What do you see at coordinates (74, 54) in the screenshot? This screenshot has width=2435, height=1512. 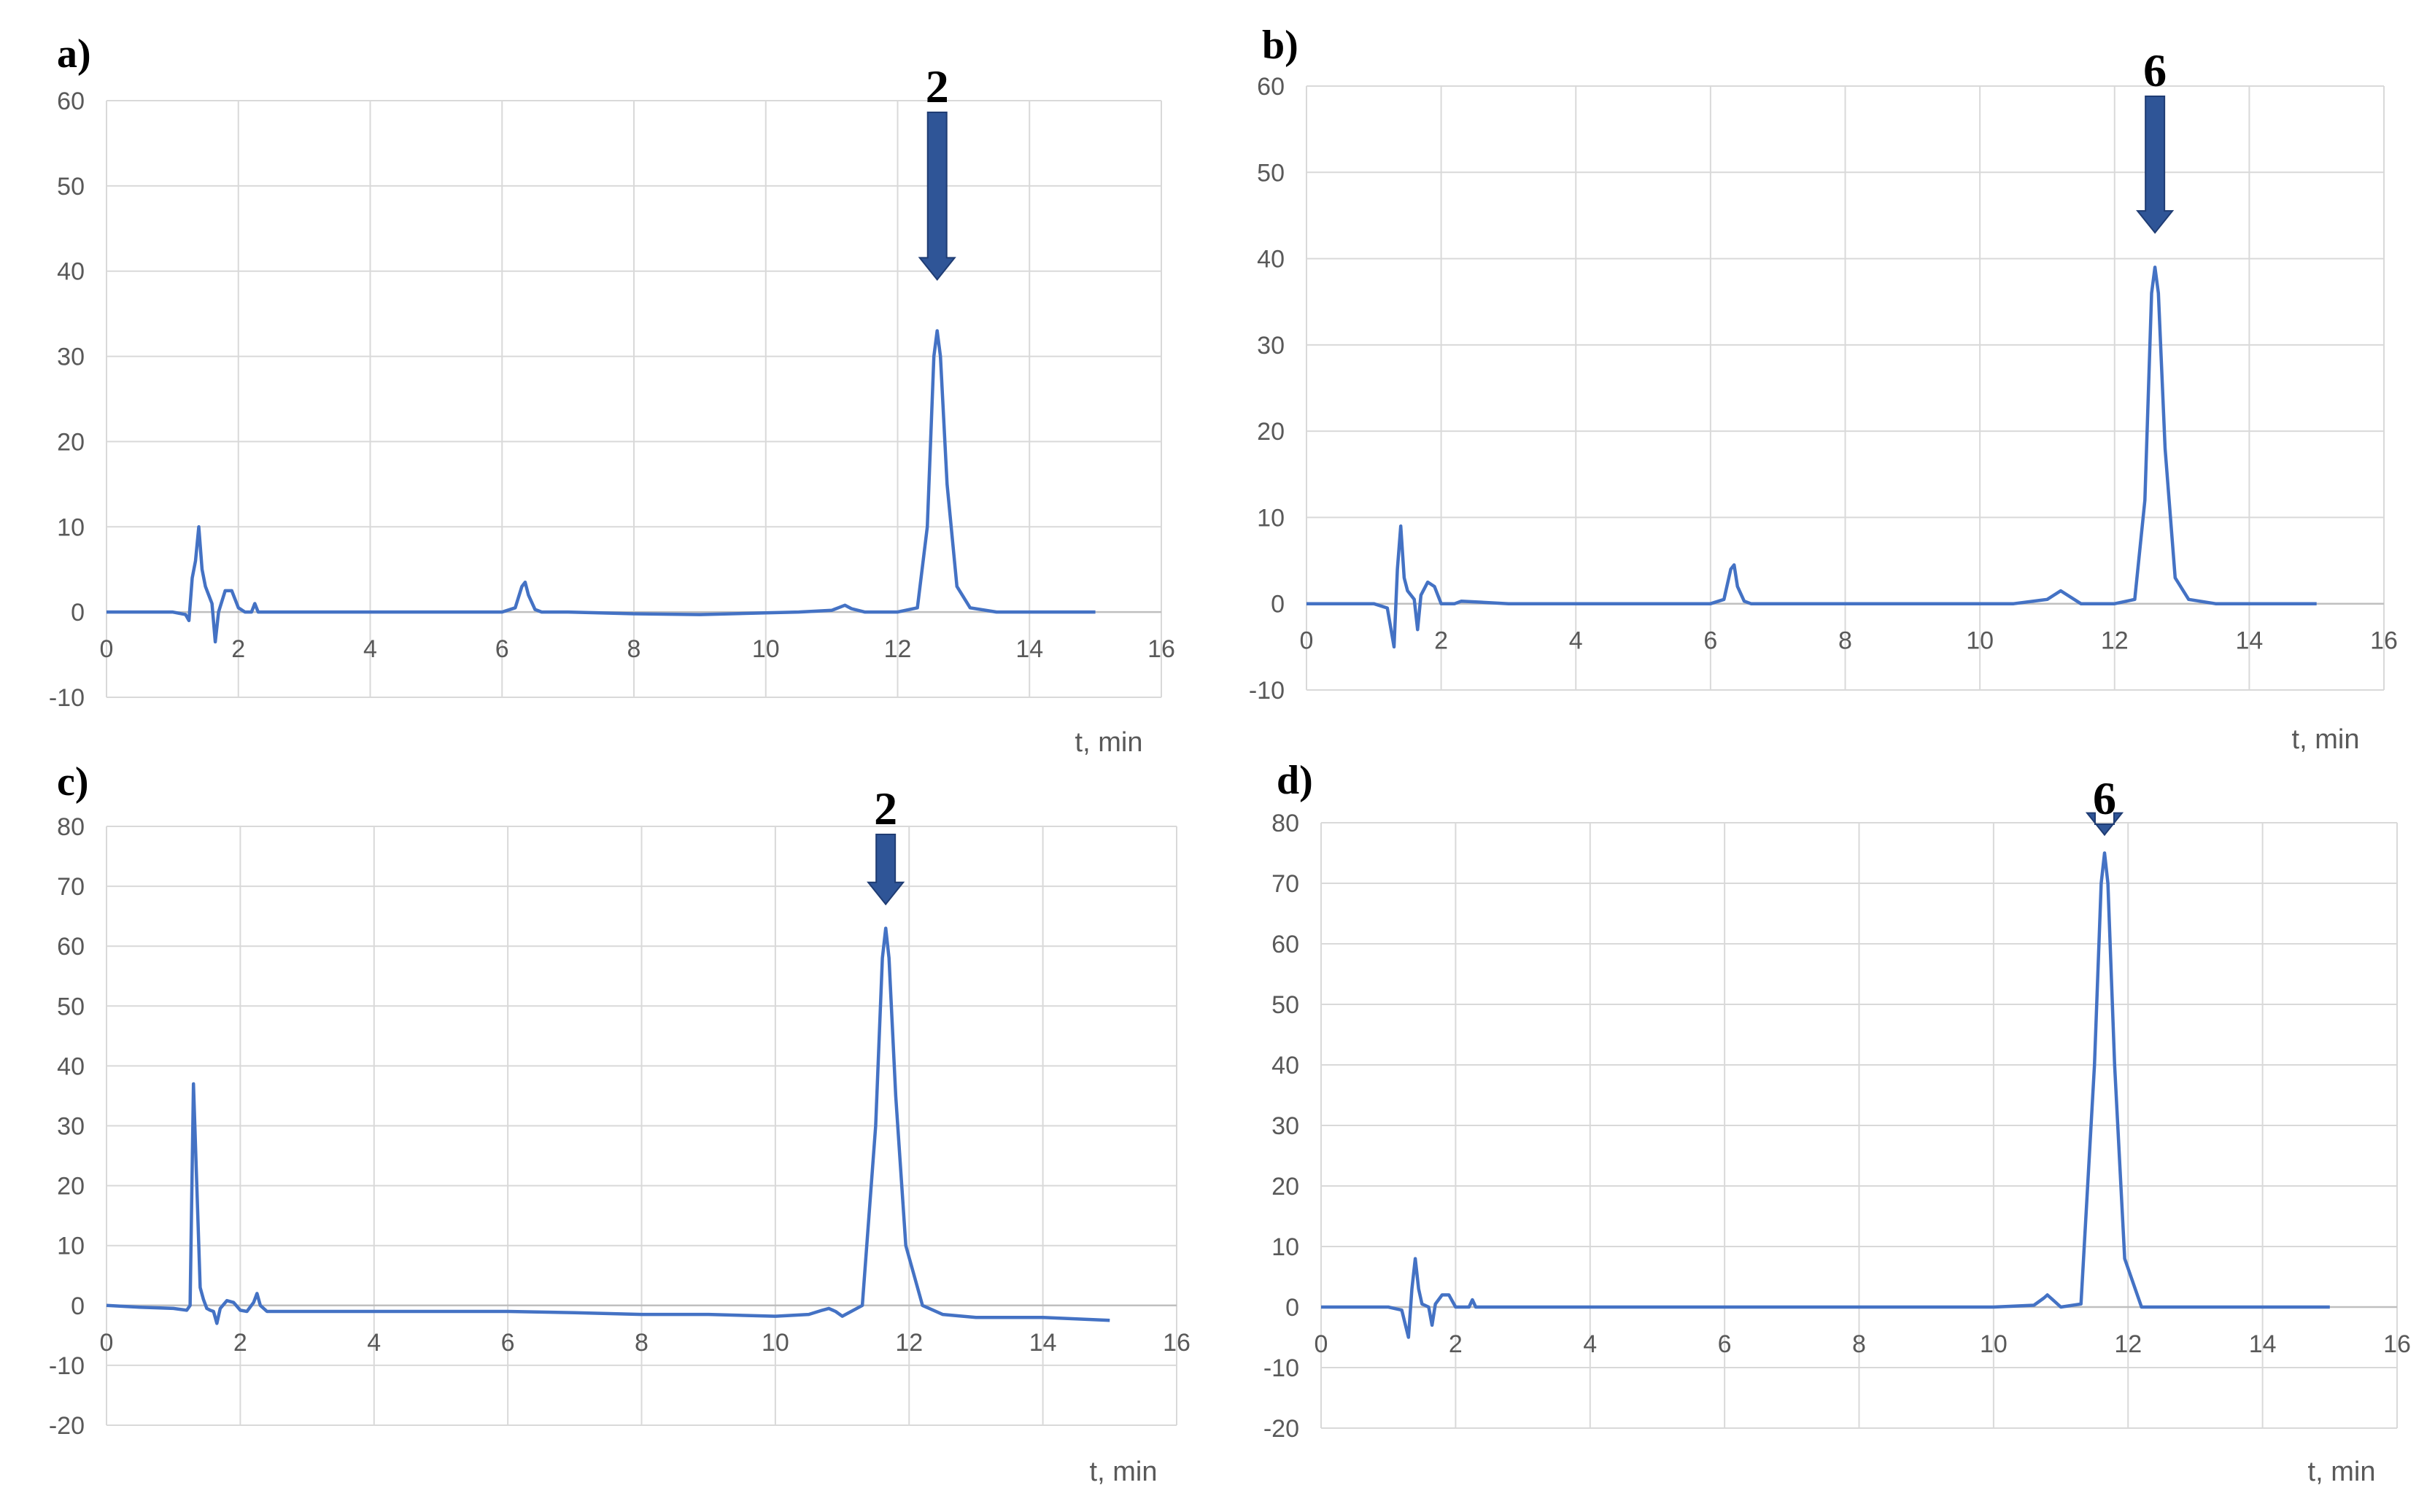 I see `panel-label: a)` at bounding box center [74, 54].